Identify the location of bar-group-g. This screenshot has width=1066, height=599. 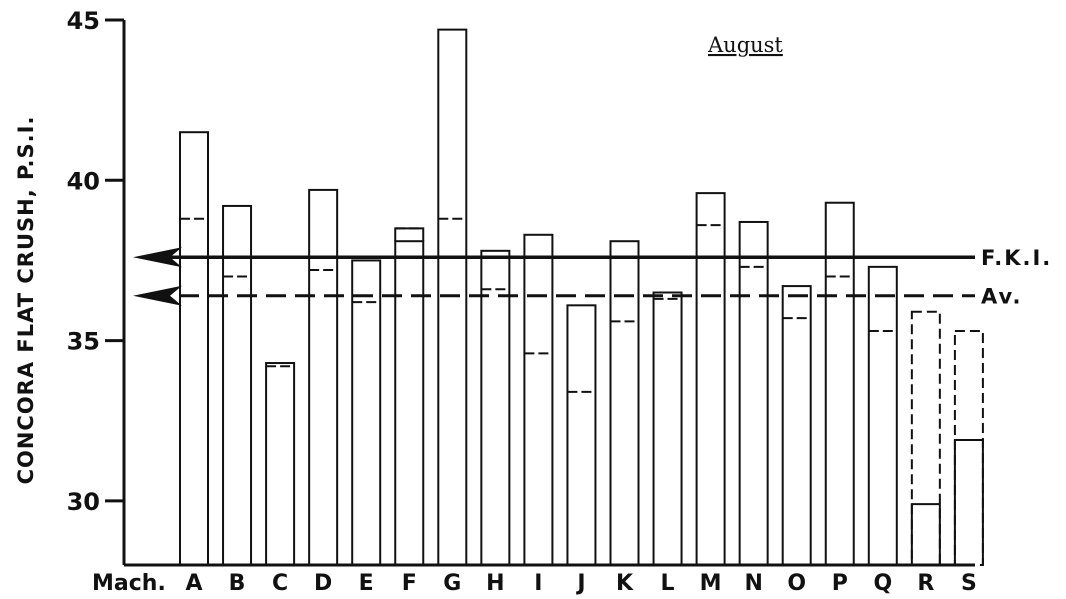
(452, 297).